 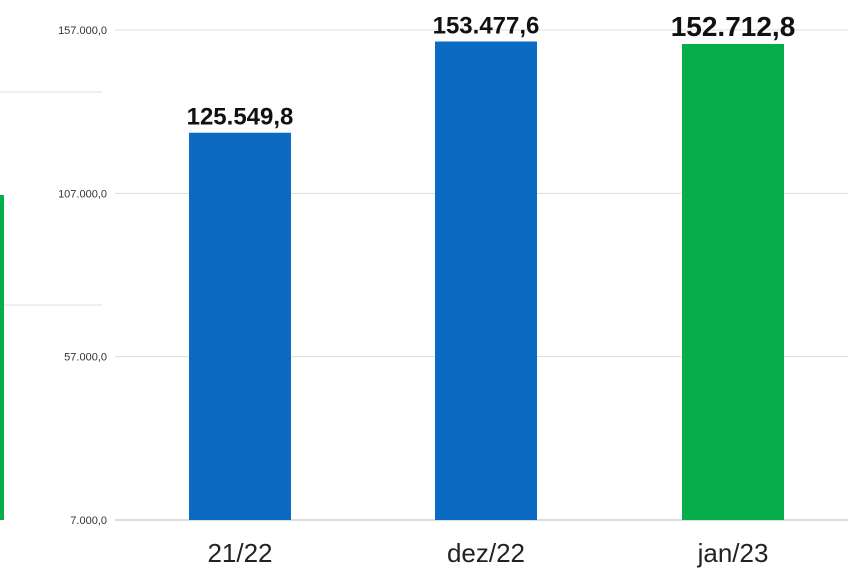 What do you see at coordinates (82, 31) in the screenshot?
I see `y-tick-label: 157.000,0` at bounding box center [82, 31].